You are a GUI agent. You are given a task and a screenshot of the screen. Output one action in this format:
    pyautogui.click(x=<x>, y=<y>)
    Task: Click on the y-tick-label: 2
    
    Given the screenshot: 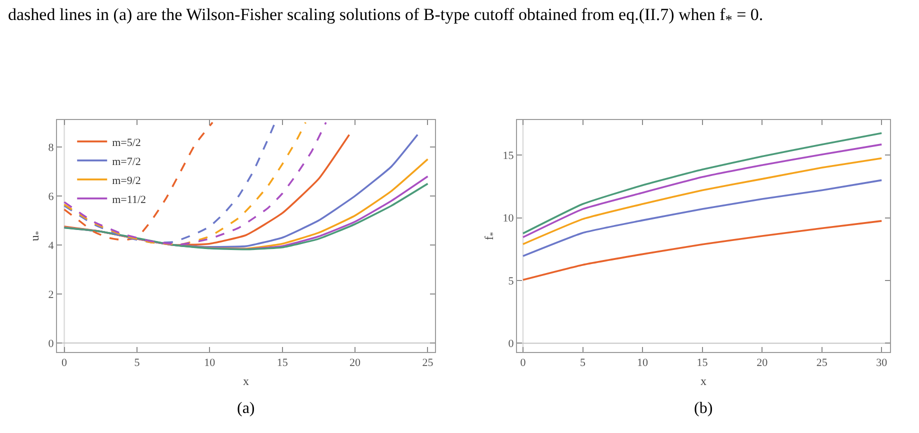 What is the action you would take?
    pyautogui.click(x=51, y=294)
    